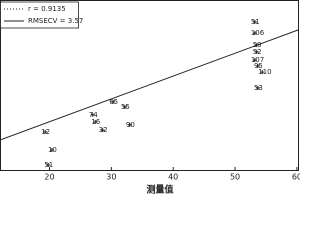  I want to click on point-label: 10, so click(52, 150).